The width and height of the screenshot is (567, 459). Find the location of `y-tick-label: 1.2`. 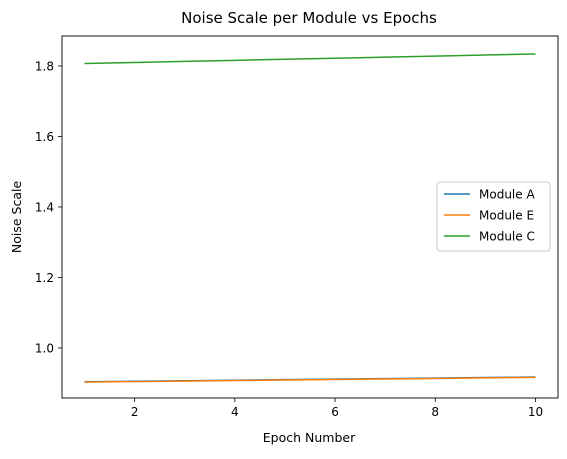

y-tick-label: 1.2 is located at coordinates (44, 278).